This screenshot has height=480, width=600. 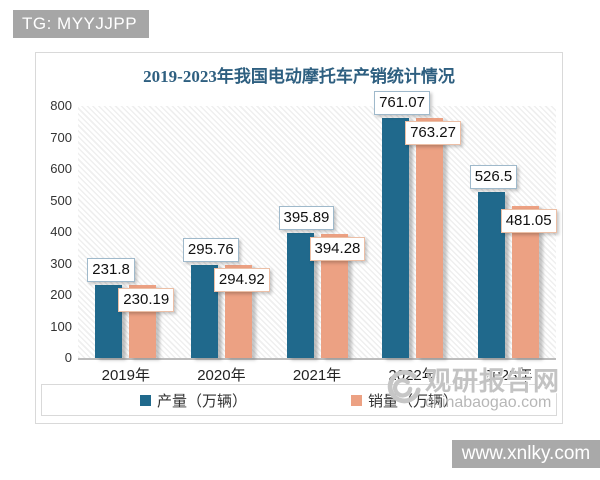 I want to click on x-axis-category-label: 2022年, so click(x=412, y=375).